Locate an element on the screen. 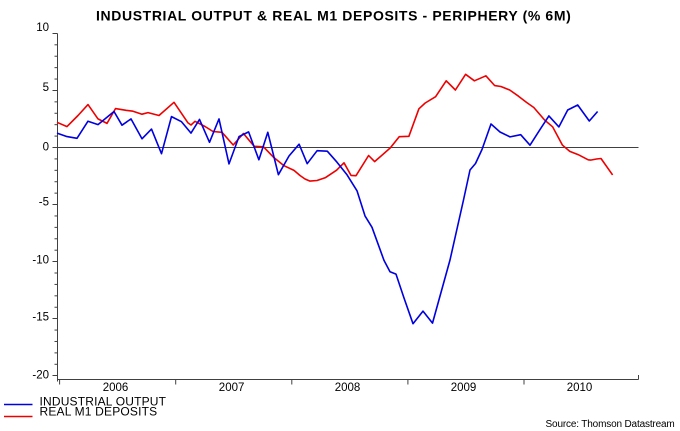 This screenshot has height=431, width=680. svg-text: -15 is located at coordinates (40, 318).